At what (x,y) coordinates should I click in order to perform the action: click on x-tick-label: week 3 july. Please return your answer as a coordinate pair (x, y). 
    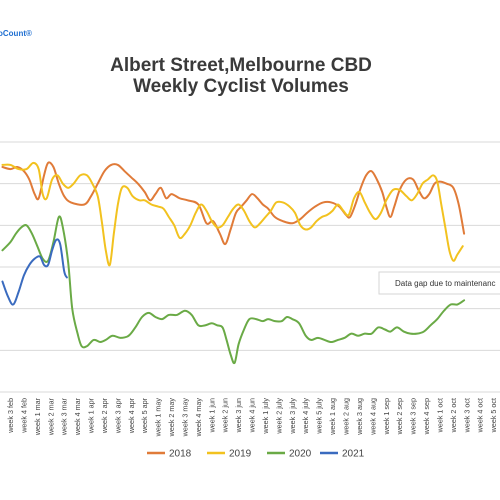
    Looking at the image, I should click on (292, 416).